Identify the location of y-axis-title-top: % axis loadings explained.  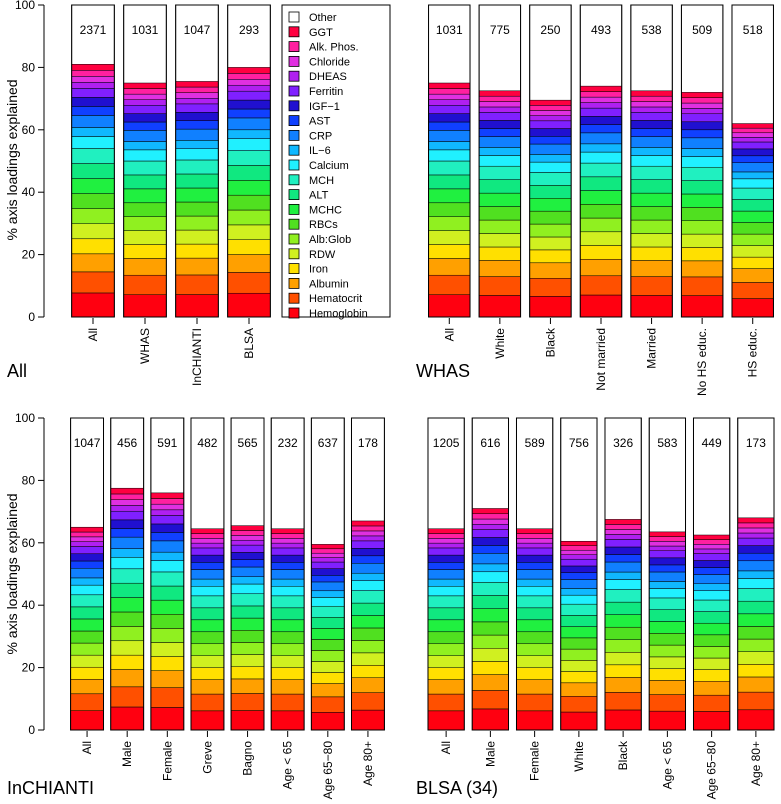
(12, 159).